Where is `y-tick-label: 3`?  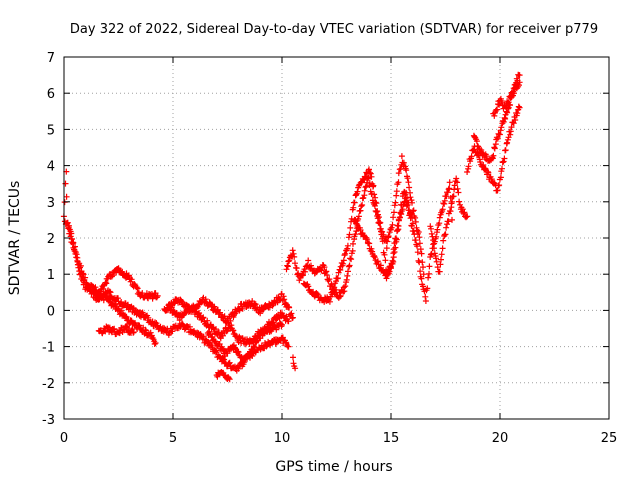 y-tick-label: 3 is located at coordinates (51, 203).